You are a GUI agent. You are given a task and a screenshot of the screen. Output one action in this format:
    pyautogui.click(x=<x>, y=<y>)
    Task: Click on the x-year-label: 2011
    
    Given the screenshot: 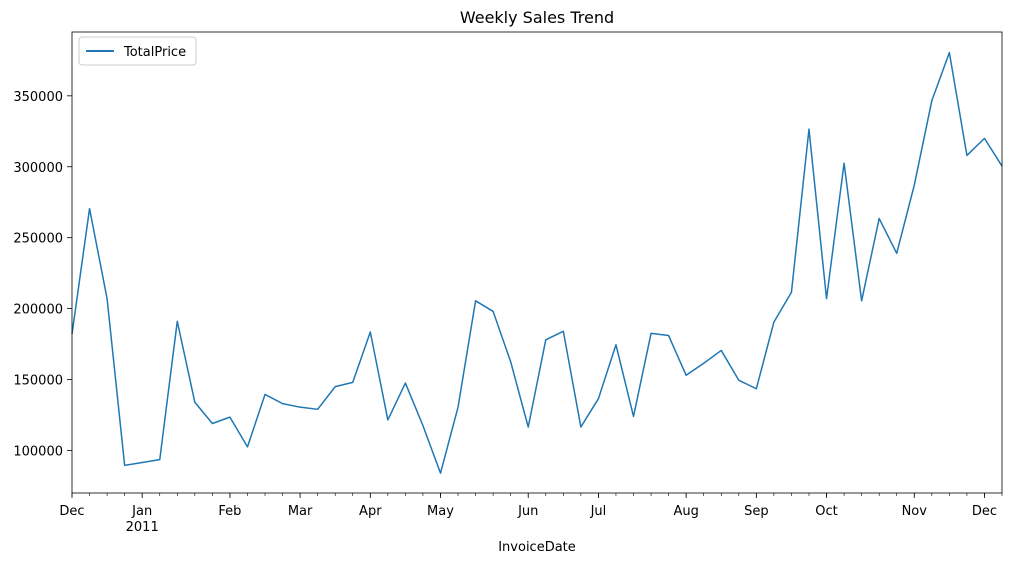 What is the action you would take?
    pyautogui.click(x=142, y=527)
    